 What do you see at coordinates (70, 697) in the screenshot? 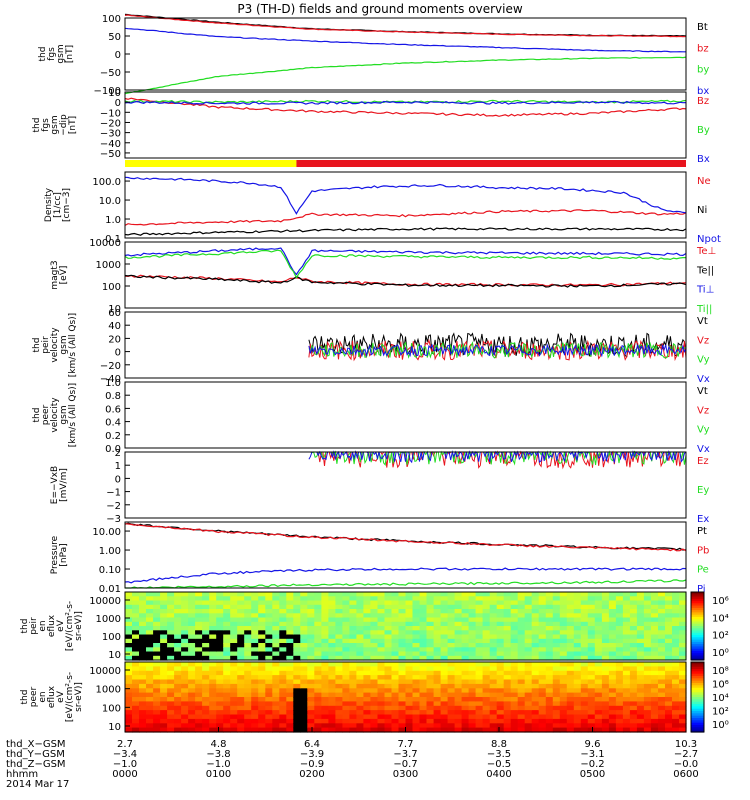
I see `y-axis-label-line: [eV/(cm²-s-` at bounding box center [70, 697].